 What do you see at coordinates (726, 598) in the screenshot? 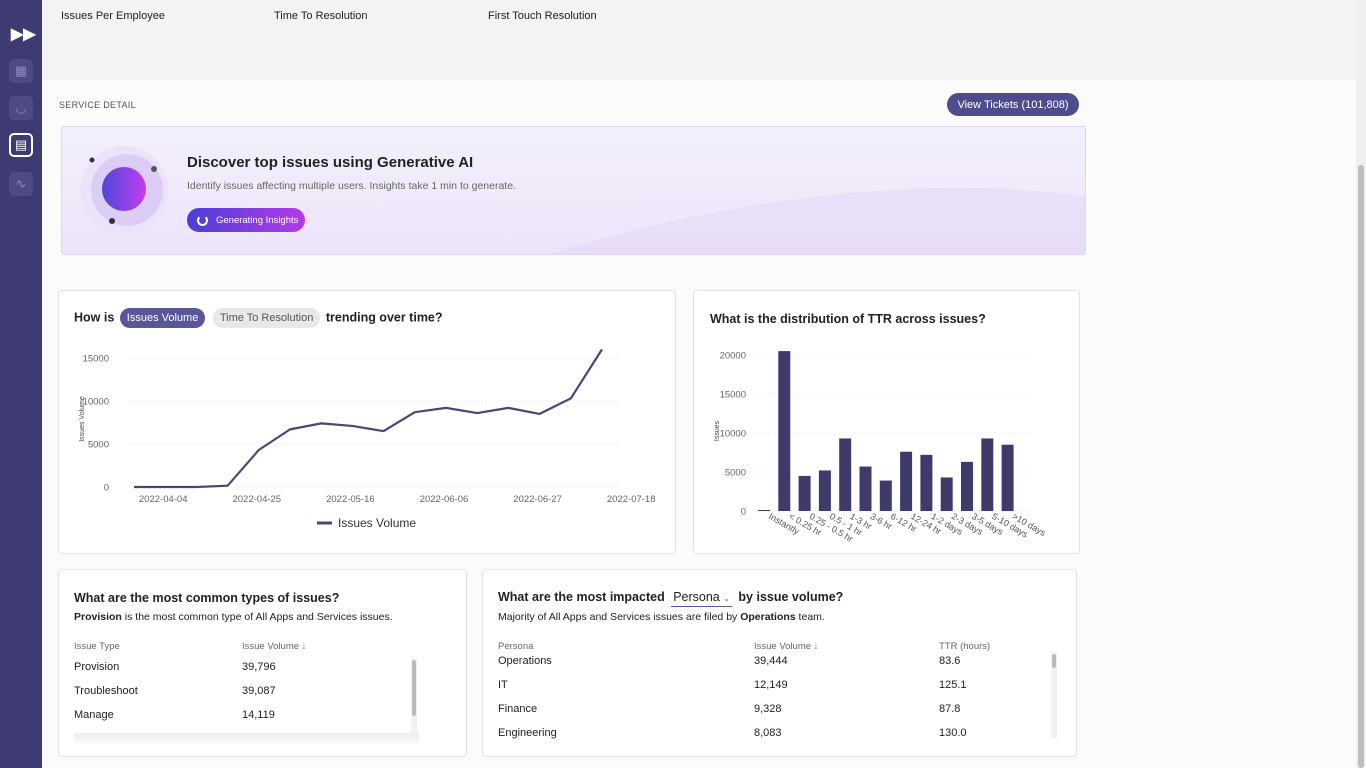
I see `chevron-down-icon: ⌄` at bounding box center [726, 598].